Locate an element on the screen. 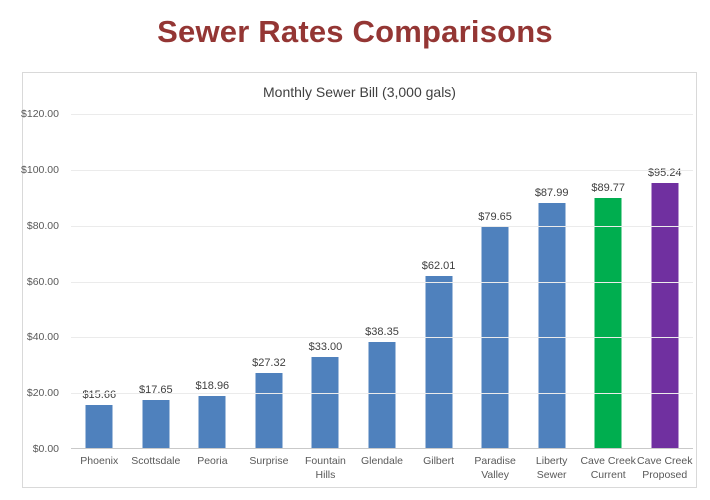  value-label: $17.65 is located at coordinates (155, 389).